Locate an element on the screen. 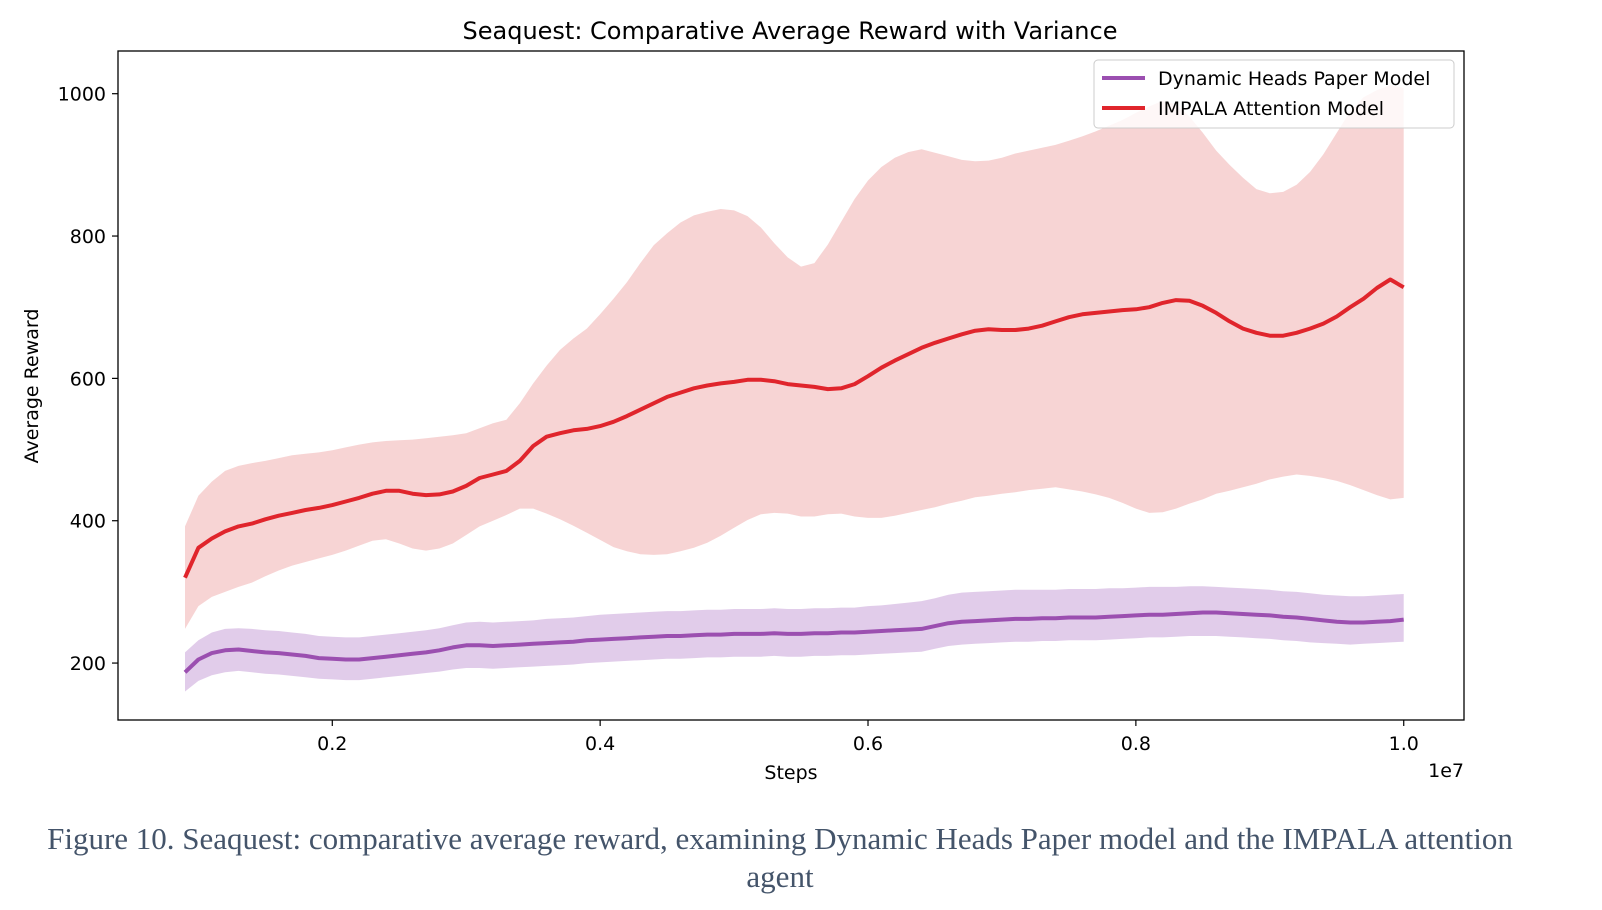  x-axis-label: Steps is located at coordinates (790, 773).